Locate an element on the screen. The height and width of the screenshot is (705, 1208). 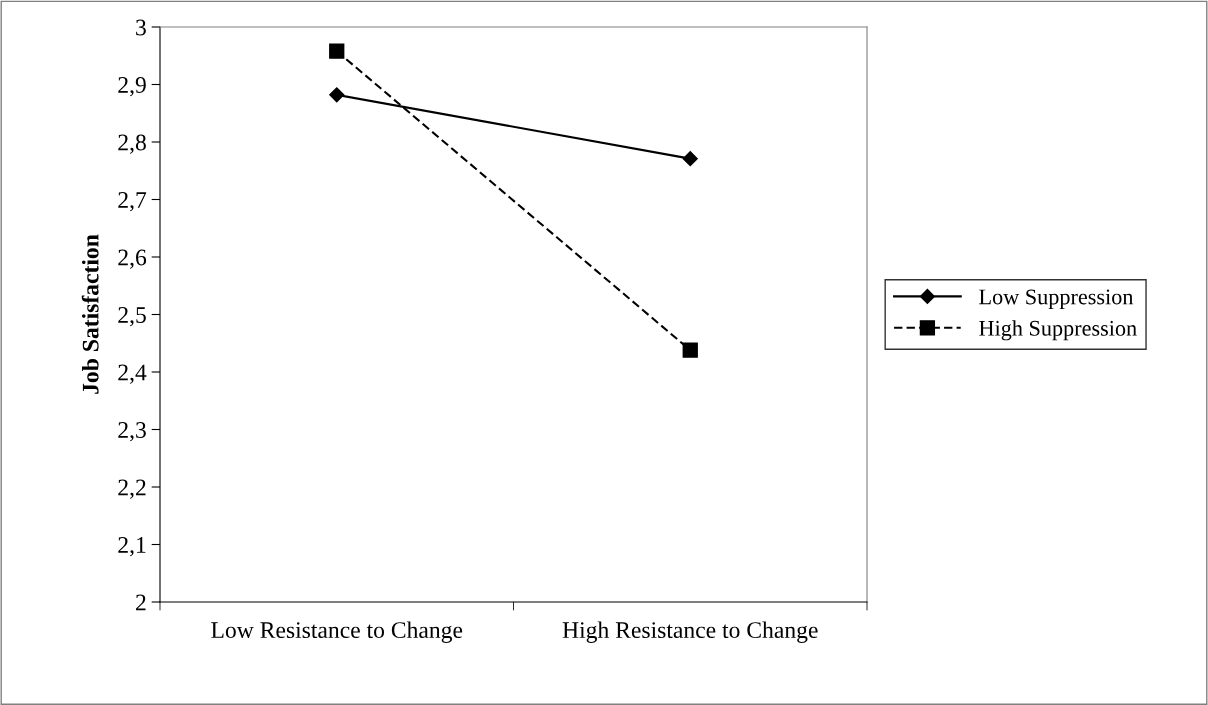
y-tick-label: 2,8 is located at coordinates (132, 144).